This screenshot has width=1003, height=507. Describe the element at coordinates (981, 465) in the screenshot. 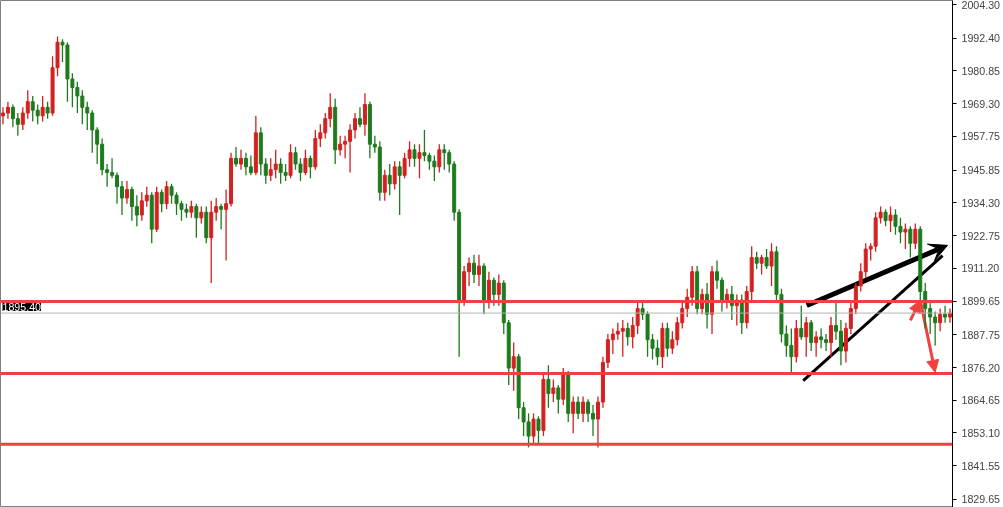

I see `y-tick-label: 1841.55` at that location.